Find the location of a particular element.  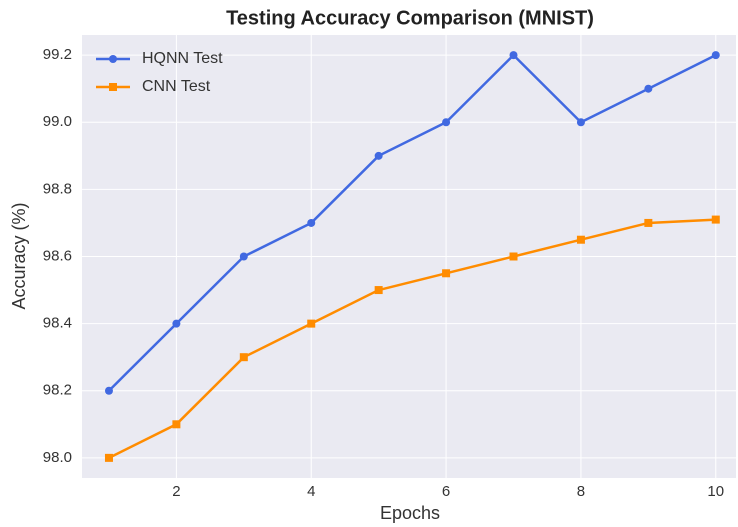

y-tick-label: 98.8 is located at coordinates (57, 188).